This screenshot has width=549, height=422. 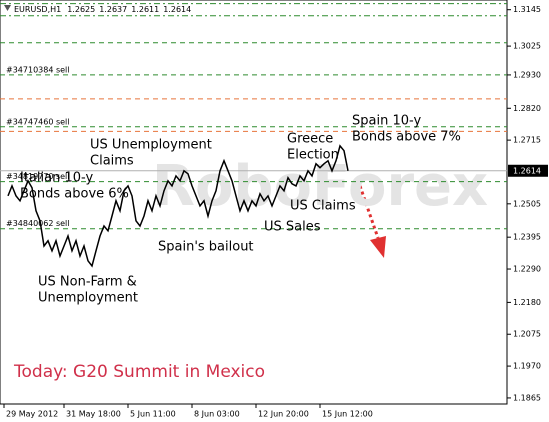 What do you see at coordinates (527, 140) in the screenshot?
I see `y-tick-label: 1.2715` at bounding box center [527, 140].